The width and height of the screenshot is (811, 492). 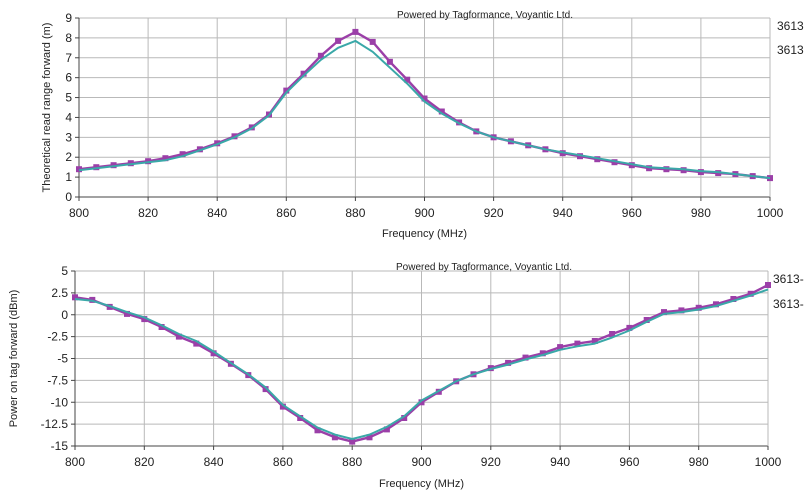 I want to click on y-axis-label: Theoretical read range forward (m), so click(x=47, y=108).